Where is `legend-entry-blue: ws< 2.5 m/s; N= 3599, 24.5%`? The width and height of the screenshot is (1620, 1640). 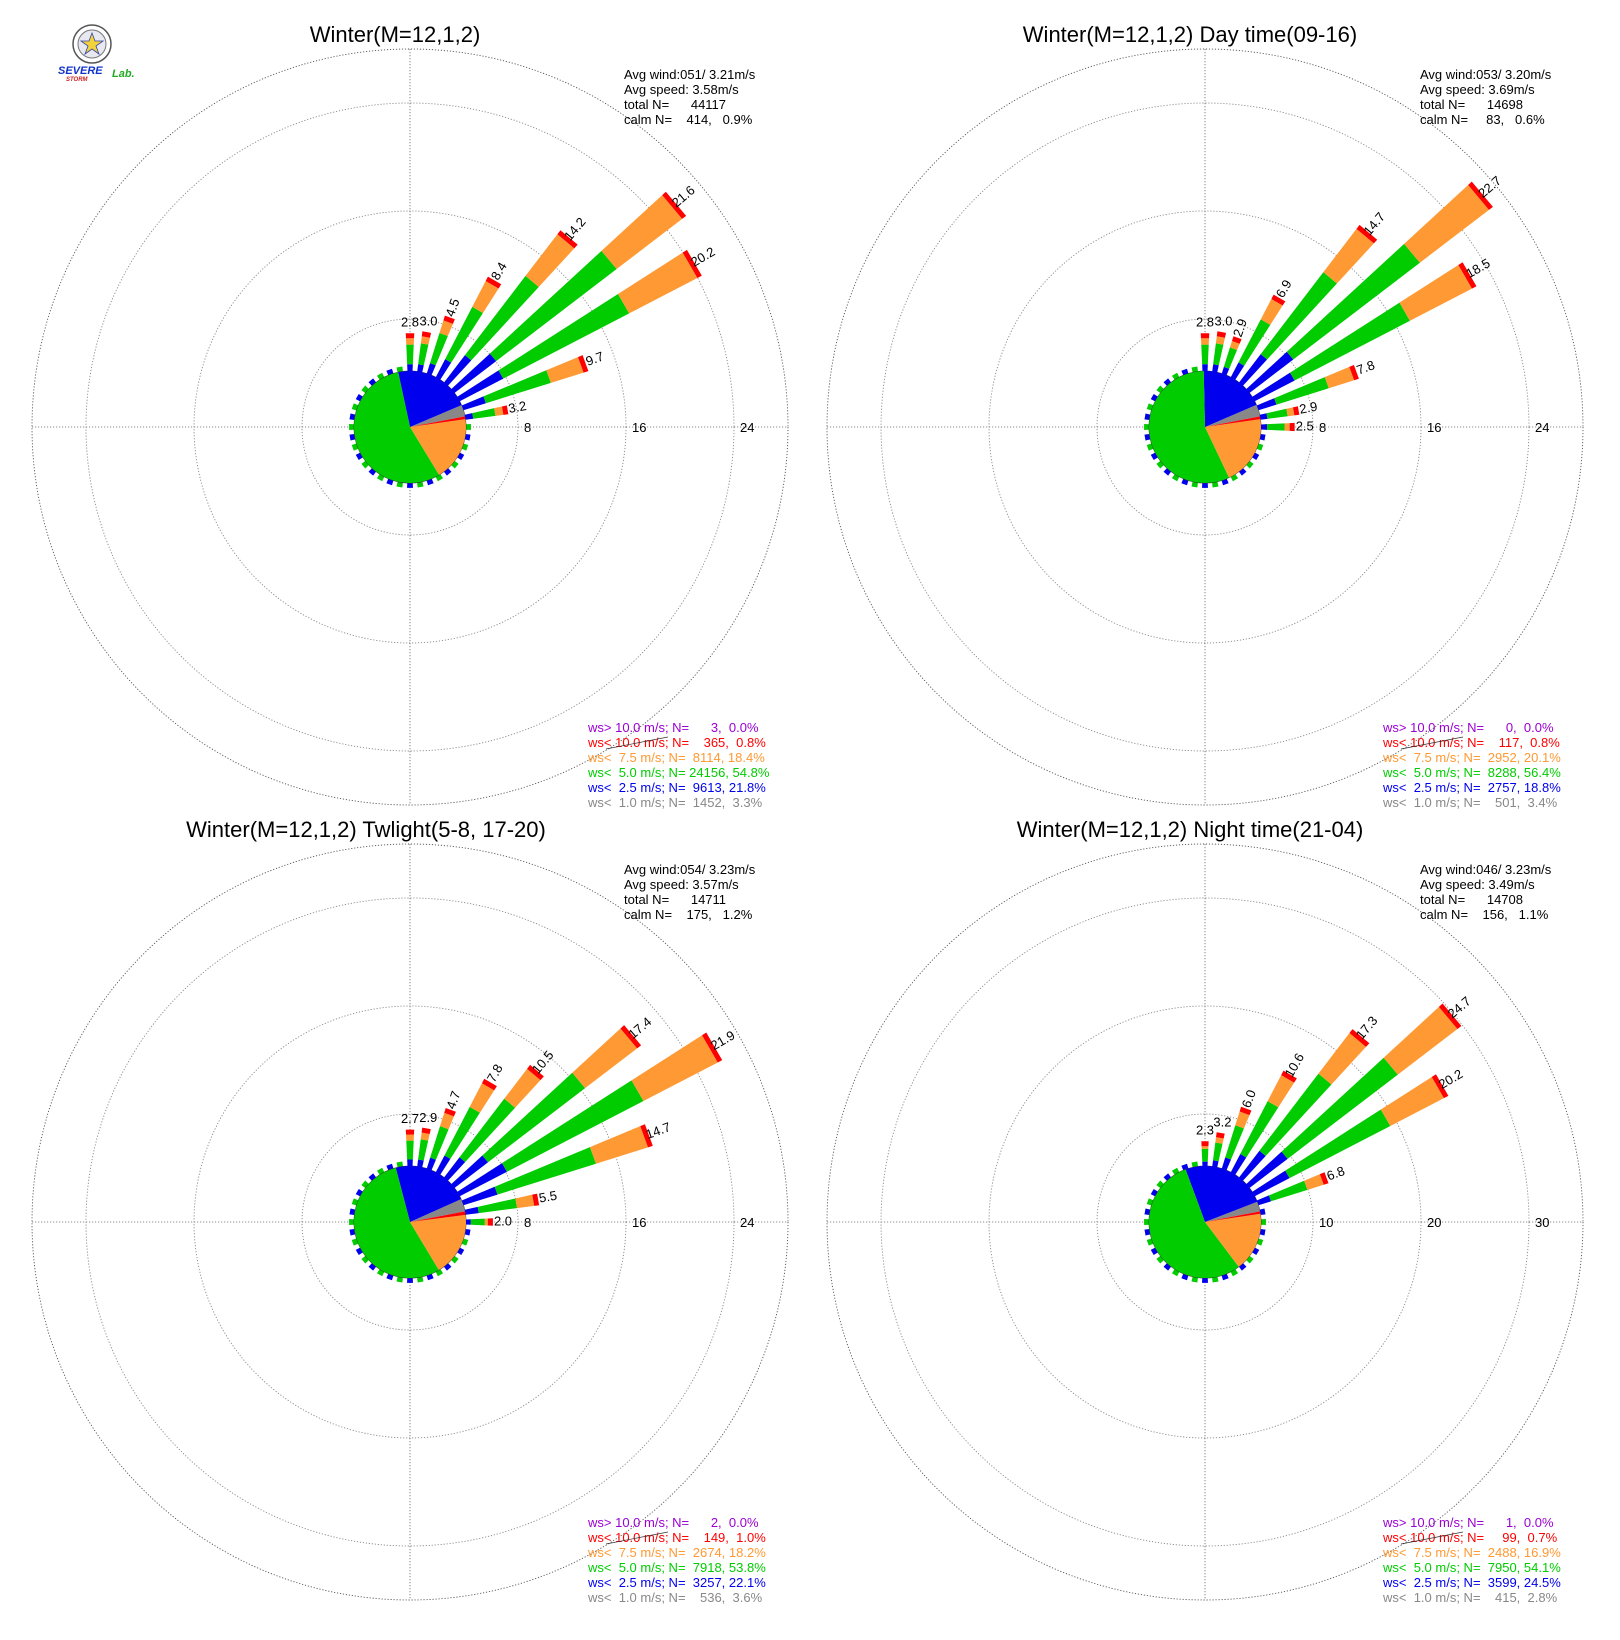 legend-entry-blue: ws< 2.5 m/s; N= 3599, 24.5% is located at coordinates (1471, 1582).